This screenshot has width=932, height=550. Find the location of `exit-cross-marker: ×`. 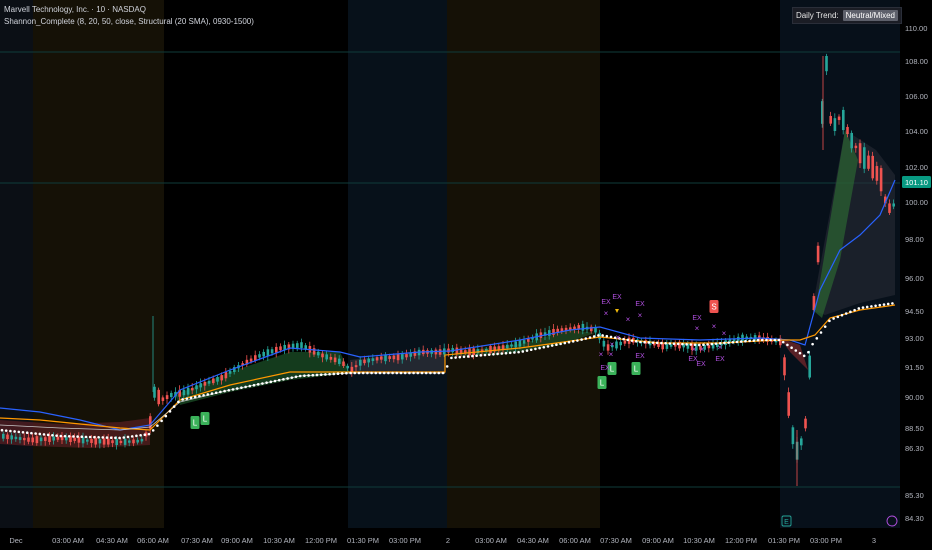

exit-cross-marker: × is located at coordinates (714, 326).